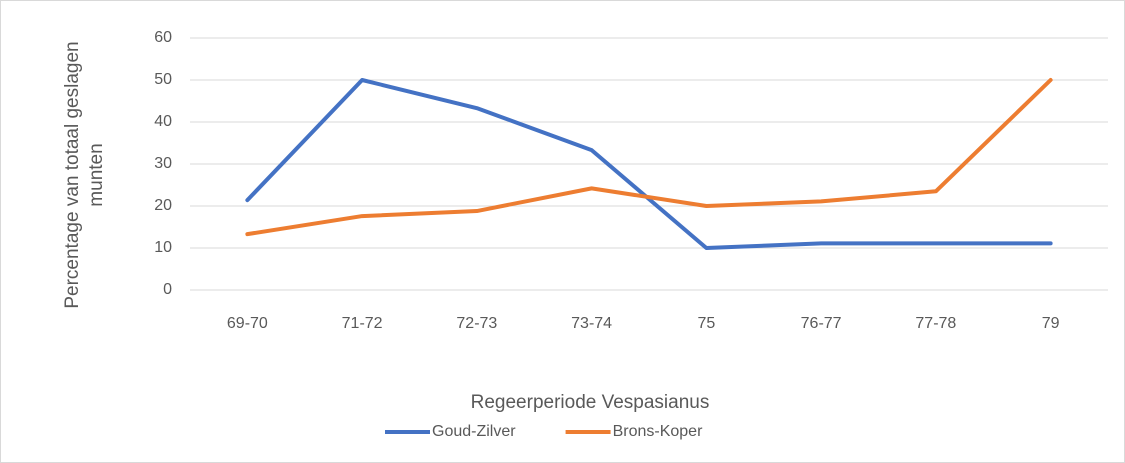 The image size is (1125, 463). What do you see at coordinates (474, 431) in the screenshot?
I see `legend-label: Goud-Zilver` at bounding box center [474, 431].